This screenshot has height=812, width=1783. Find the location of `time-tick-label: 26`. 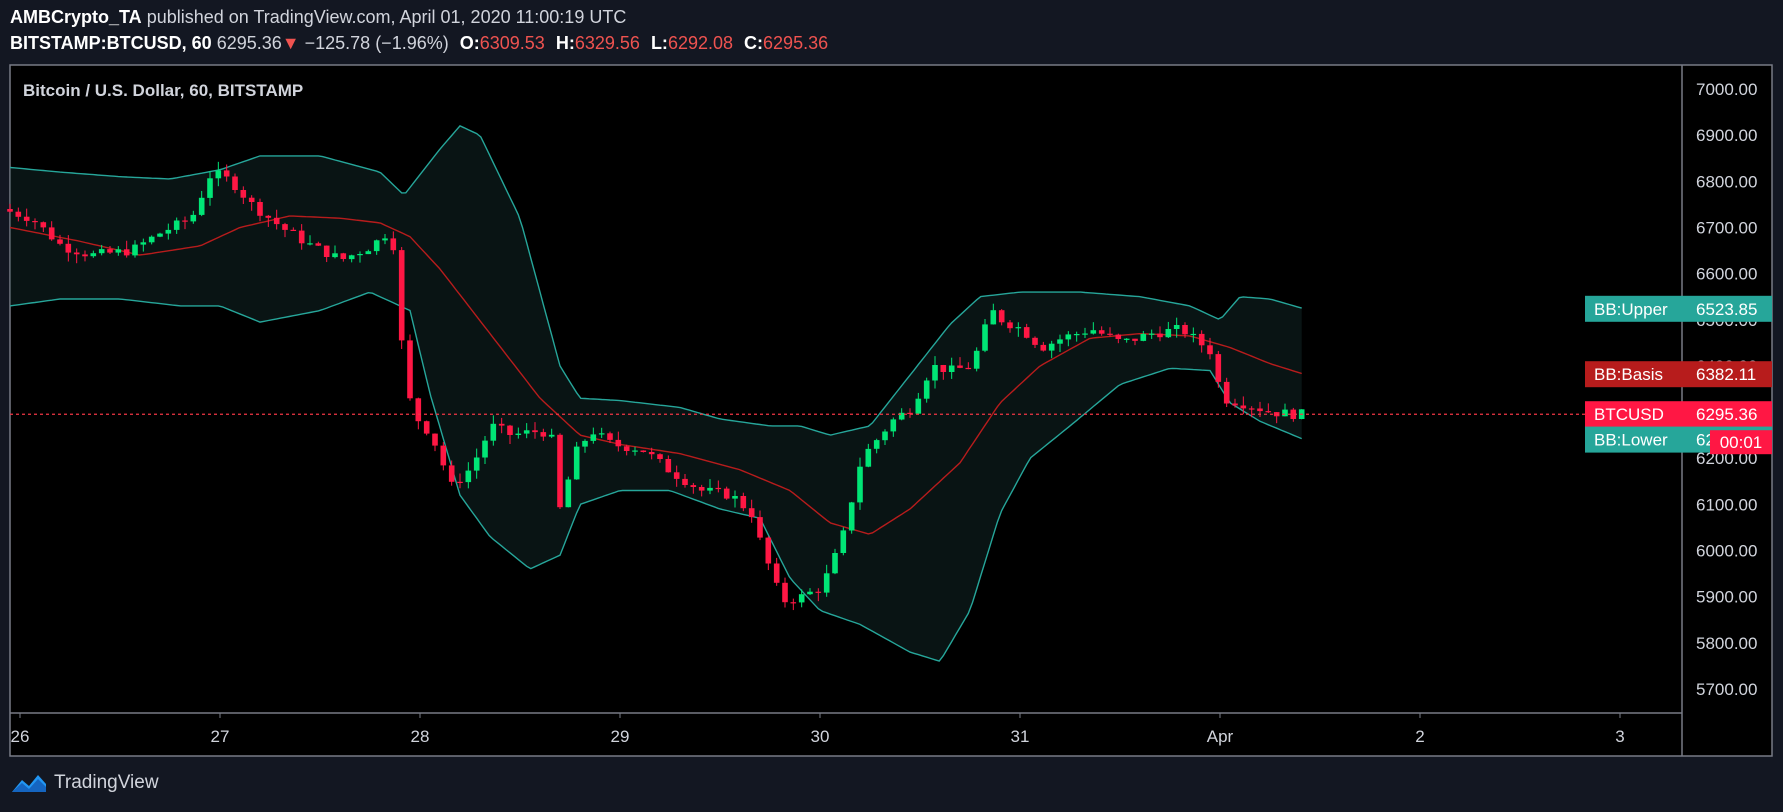

time-tick-label: 26 is located at coordinates (20, 736).